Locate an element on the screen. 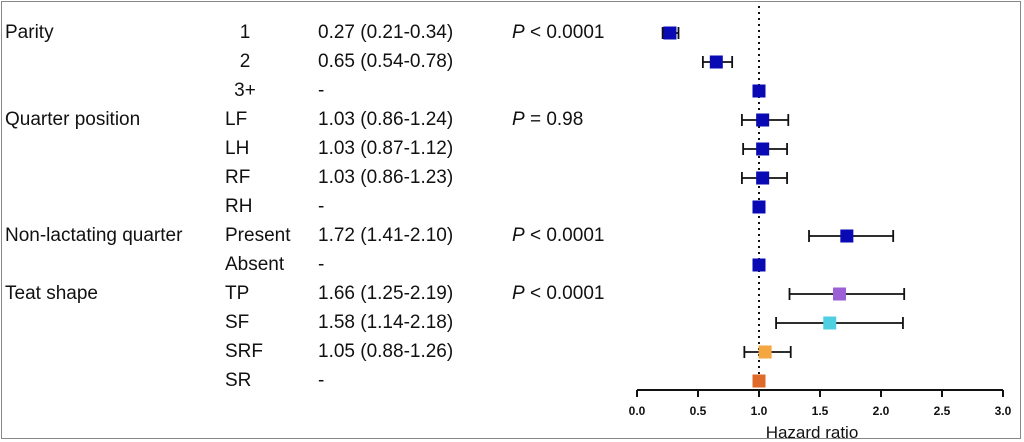 The image size is (1024, 442). p-value: P = 0.98 is located at coordinates (547, 119).